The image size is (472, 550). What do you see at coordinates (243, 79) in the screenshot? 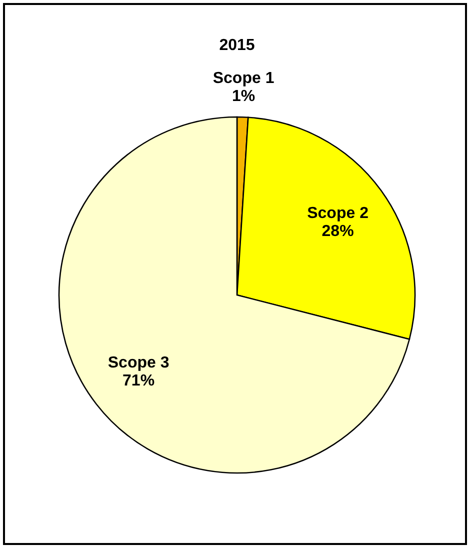
I see `slice-label: Scope 1` at bounding box center [243, 79].